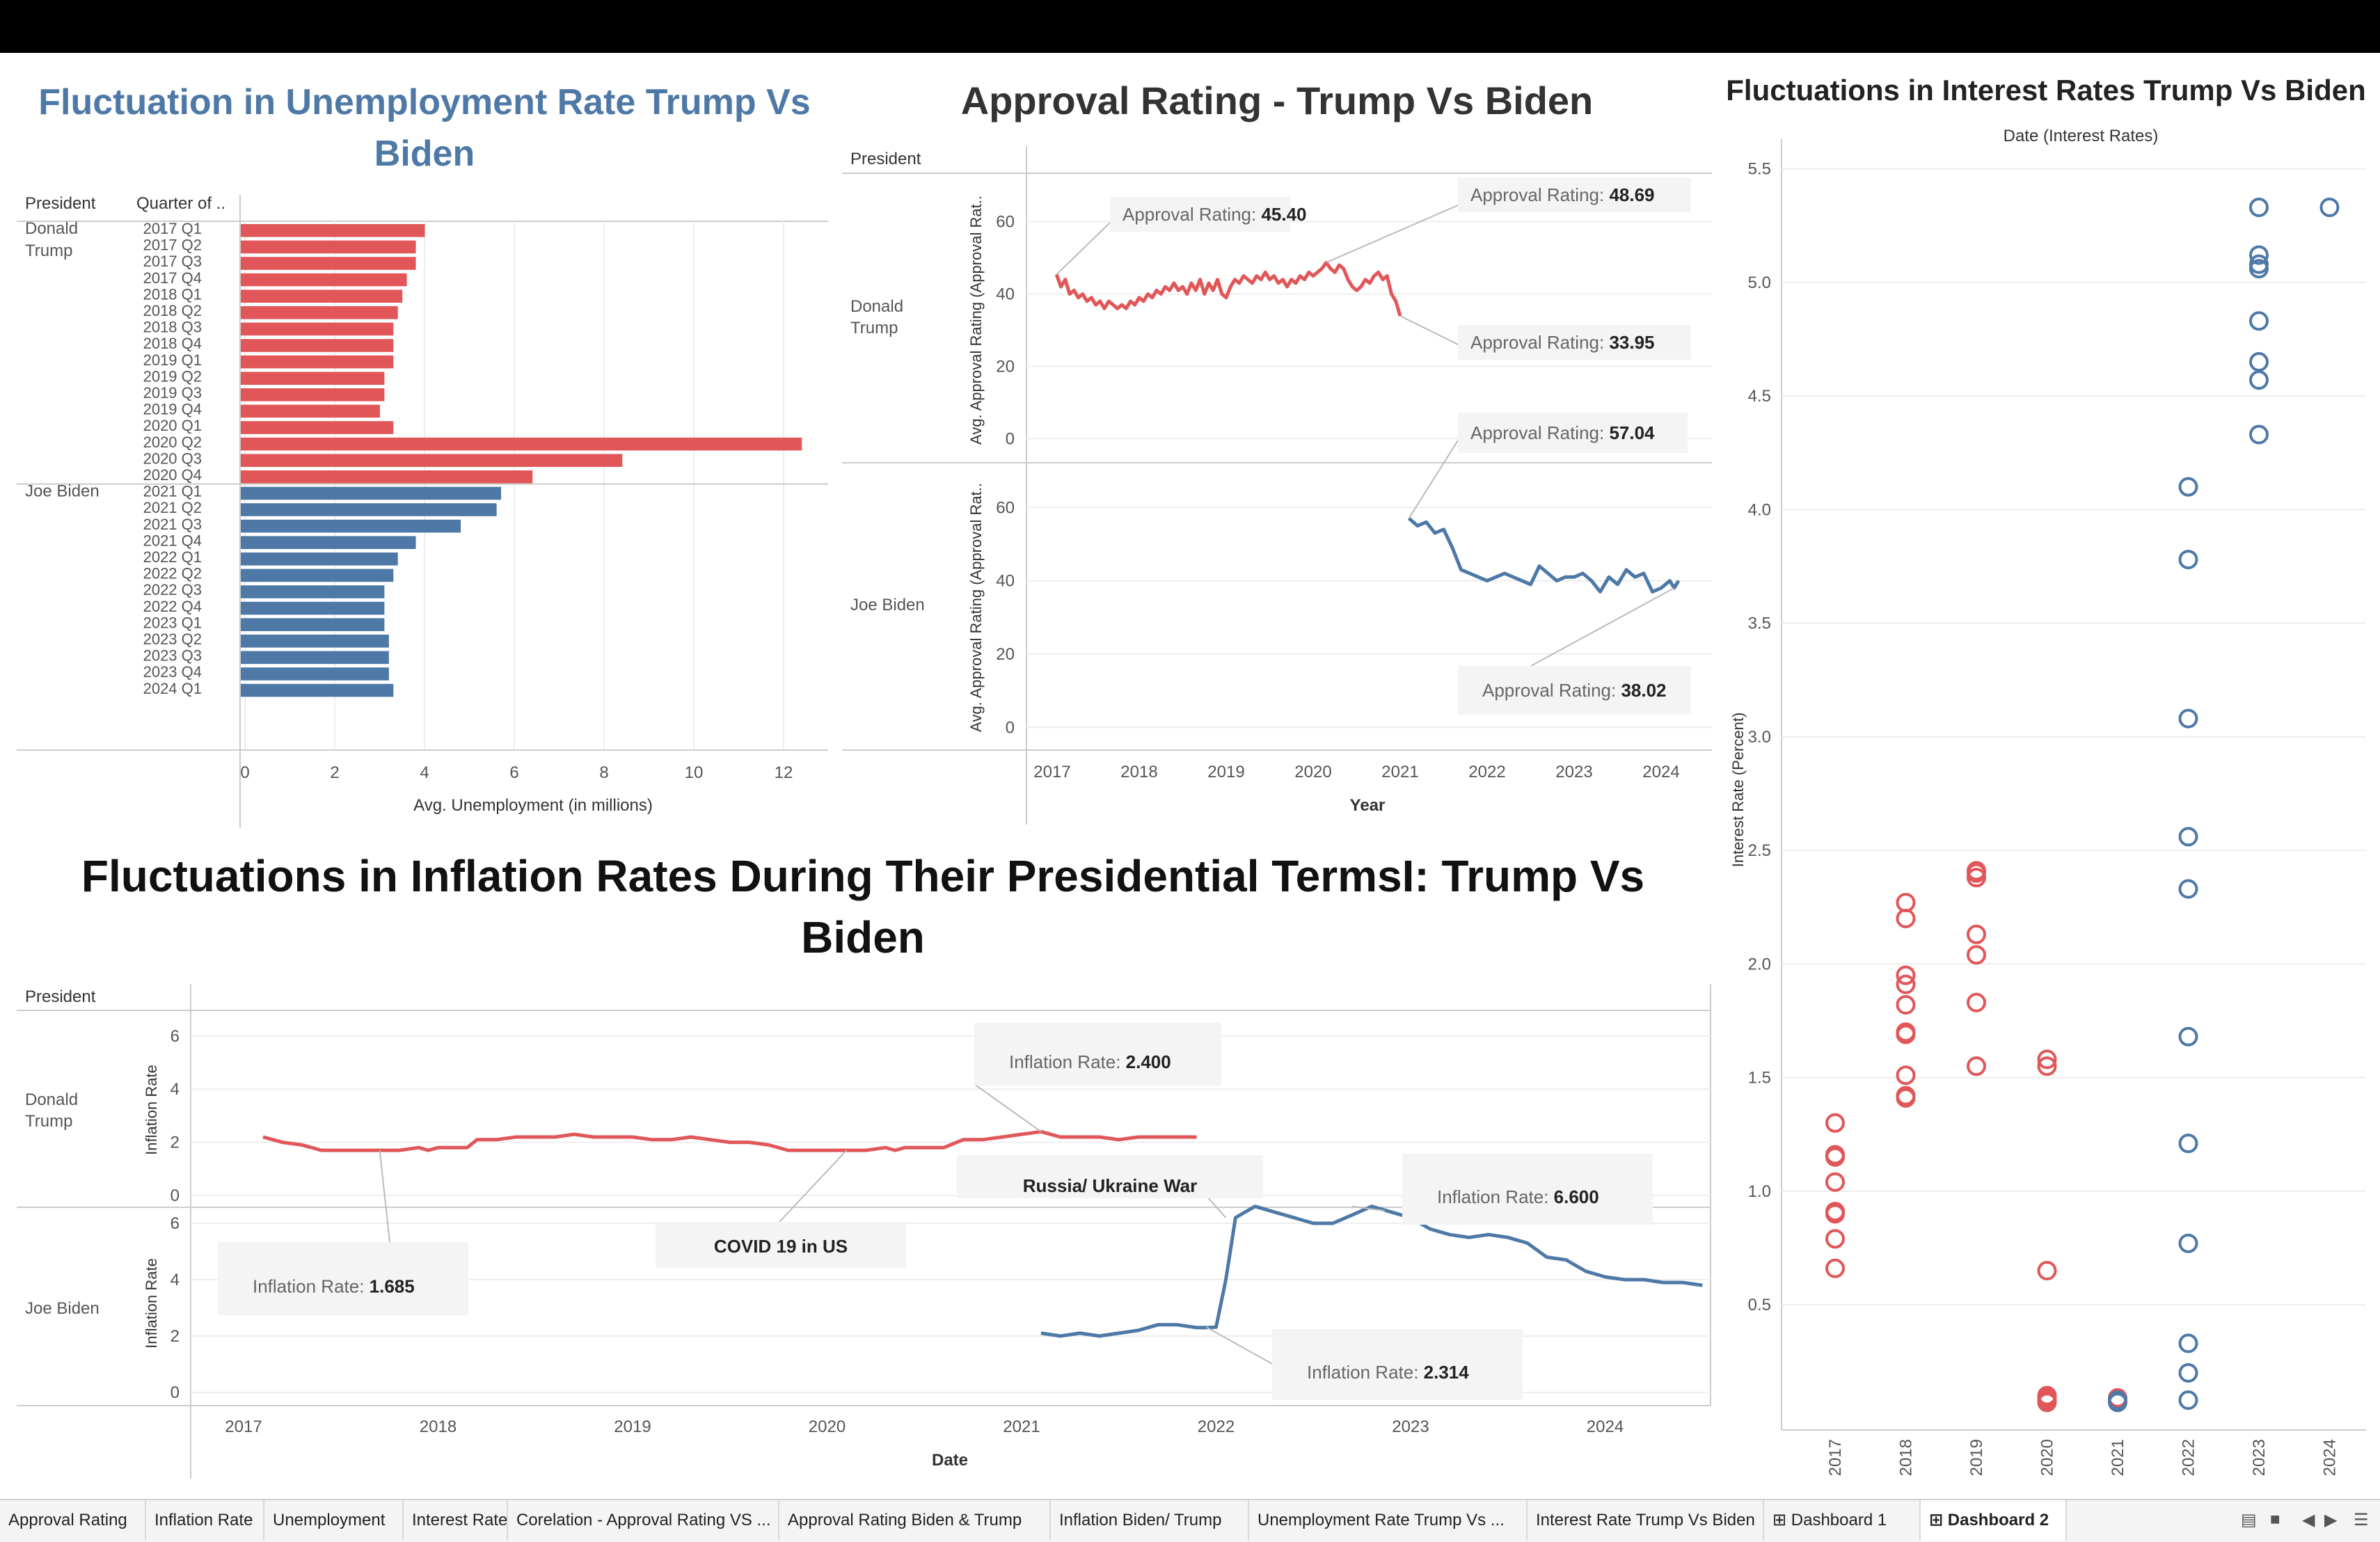 The width and height of the screenshot is (2380, 1542). Describe the element at coordinates (172, 557) in the screenshot. I see `quarter-label: 2022 Q1` at that location.